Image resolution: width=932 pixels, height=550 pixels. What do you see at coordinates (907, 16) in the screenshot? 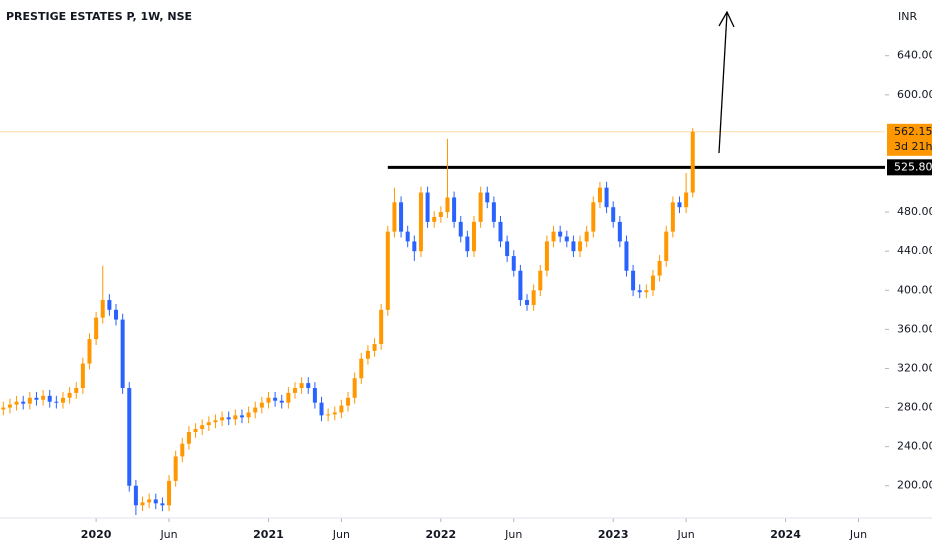
I see `currency: INR` at bounding box center [907, 16].